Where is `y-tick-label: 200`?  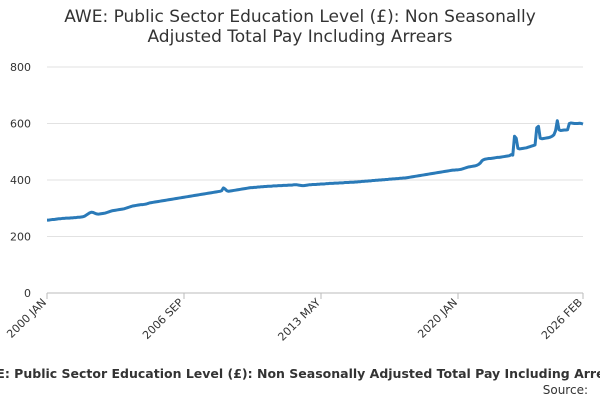
y-tick-label: 200 is located at coordinates (20, 237).